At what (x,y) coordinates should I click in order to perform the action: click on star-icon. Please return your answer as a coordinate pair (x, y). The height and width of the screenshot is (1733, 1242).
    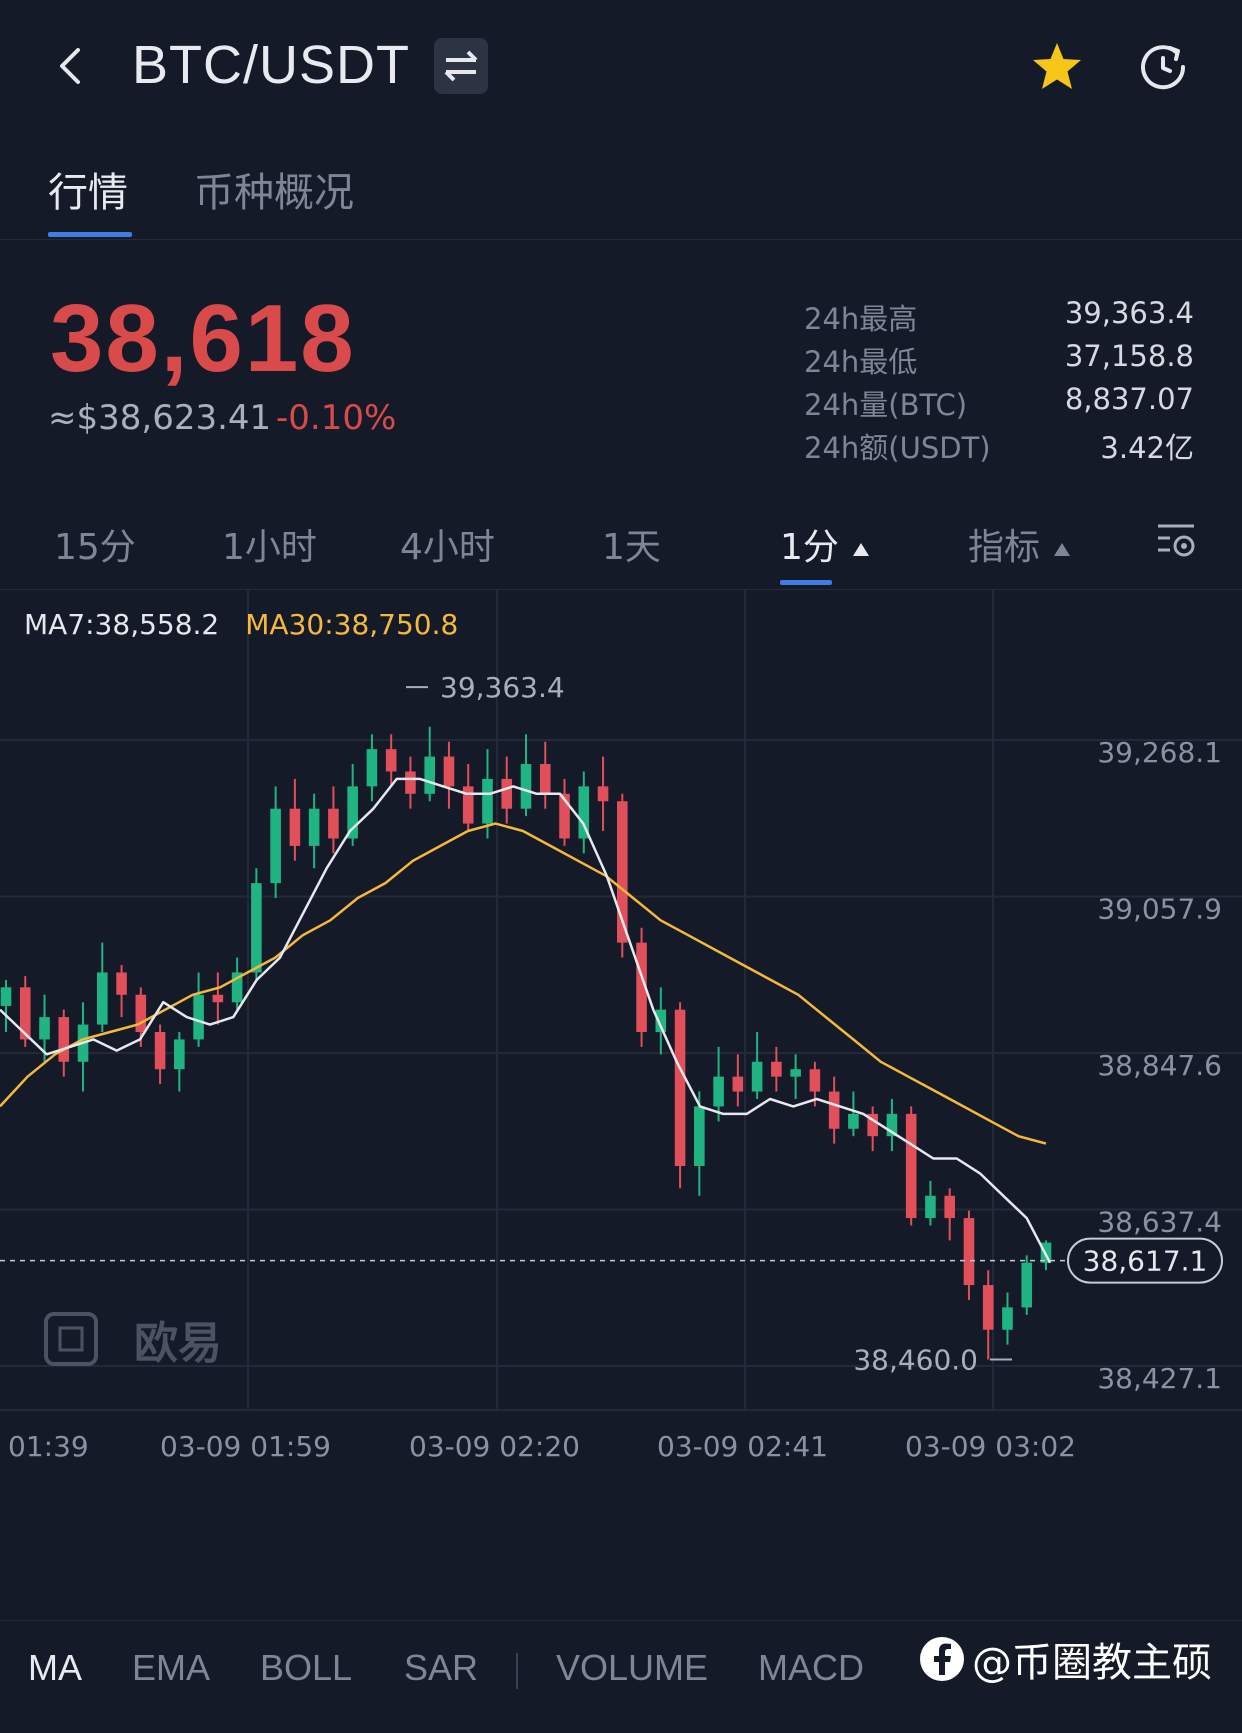
    Looking at the image, I should click on (1057, 67).